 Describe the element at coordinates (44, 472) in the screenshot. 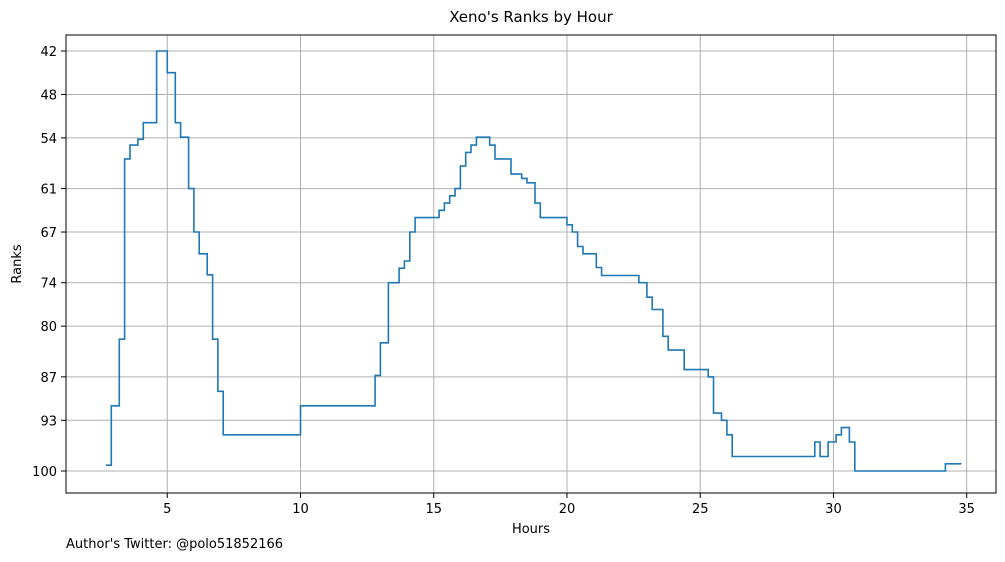

I see `y-tick-label: 100` at that location.